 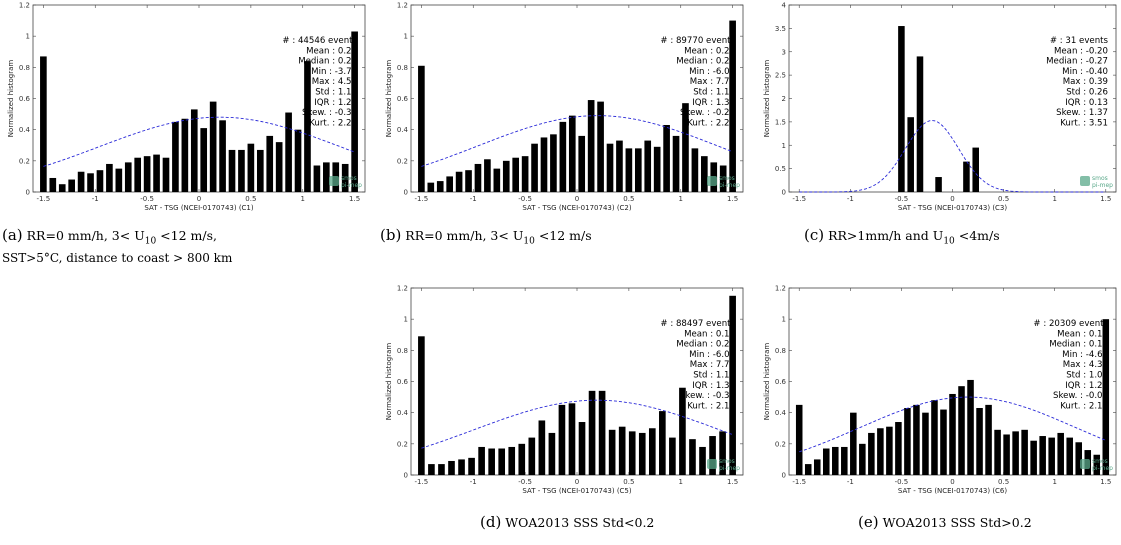 What do you see at coordinates (714, 93) in the screenshot?
I see `stats-line: Std : 1.15` at bounding box center [714, 93].